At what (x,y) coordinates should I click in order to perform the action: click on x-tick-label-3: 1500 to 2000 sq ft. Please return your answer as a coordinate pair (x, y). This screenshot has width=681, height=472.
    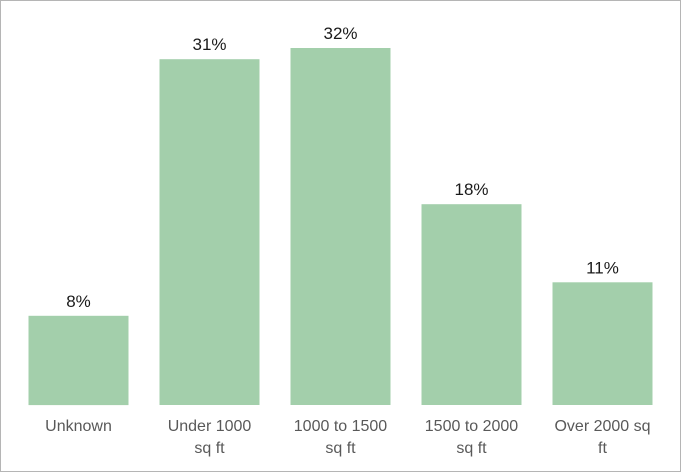
    Looking at the image, I should click on (472, 437).